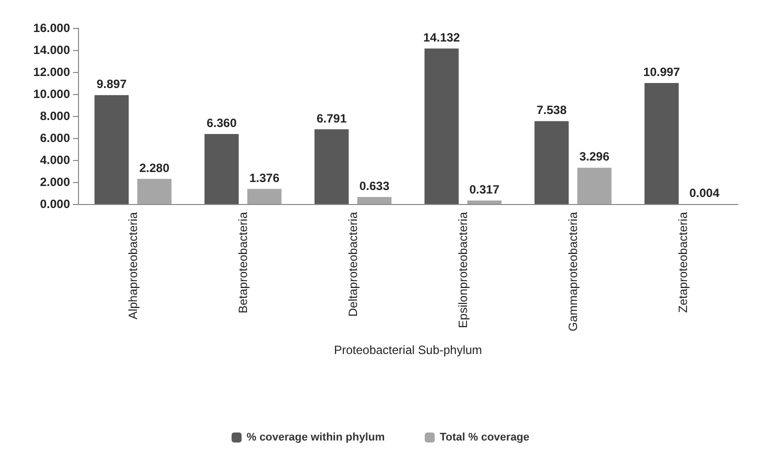 This screenshot has width=761, height=458. I want to click on x-axis-title: Proteobacterial Sub-phylum, so click(408, 350).